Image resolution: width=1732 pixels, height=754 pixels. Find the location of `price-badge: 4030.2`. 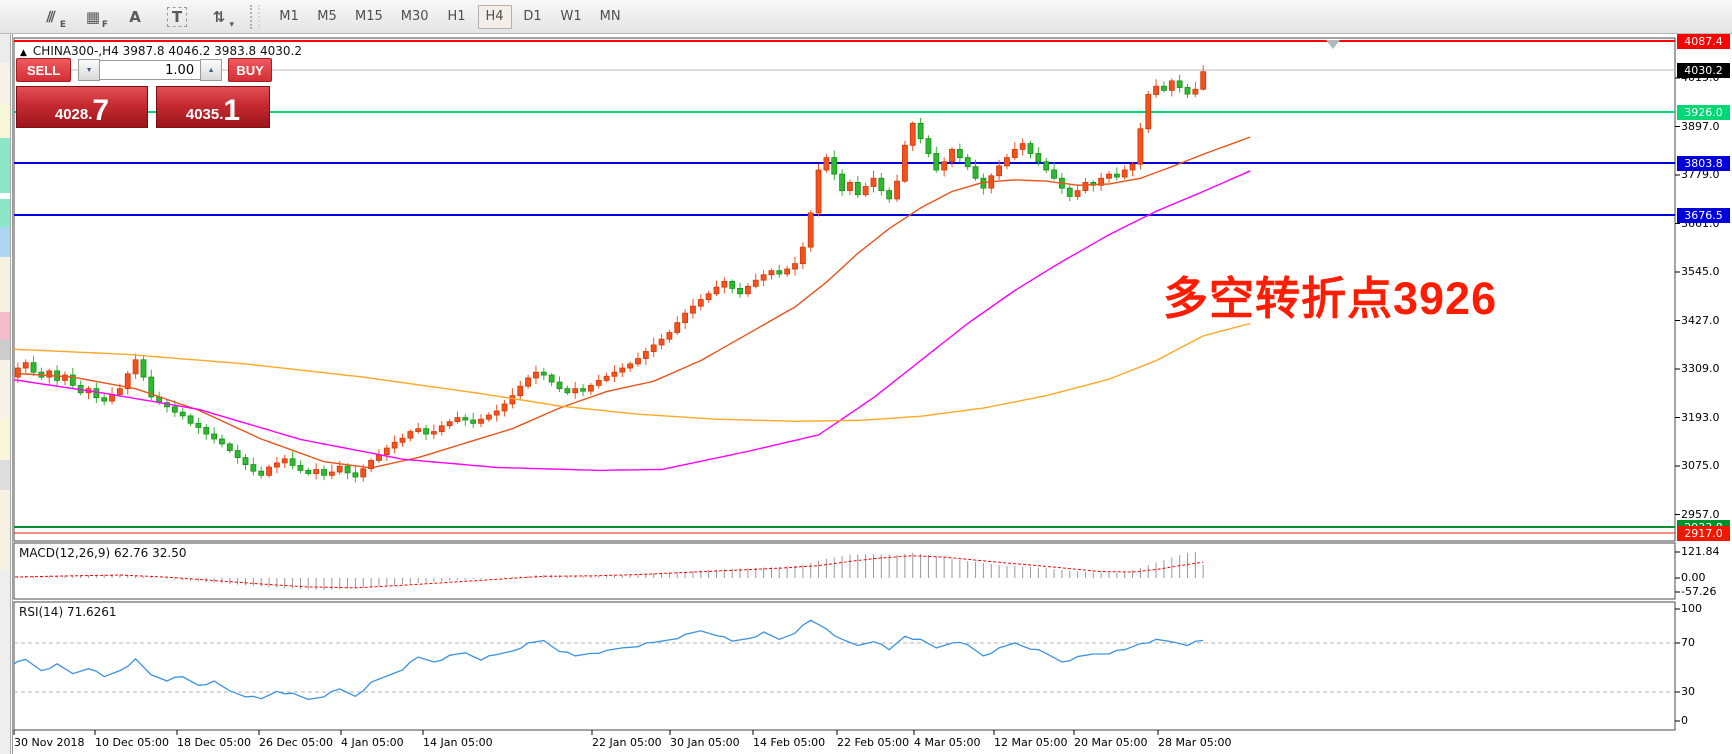

price-badge: 4030.2 is located at coordinates (1703, 70).